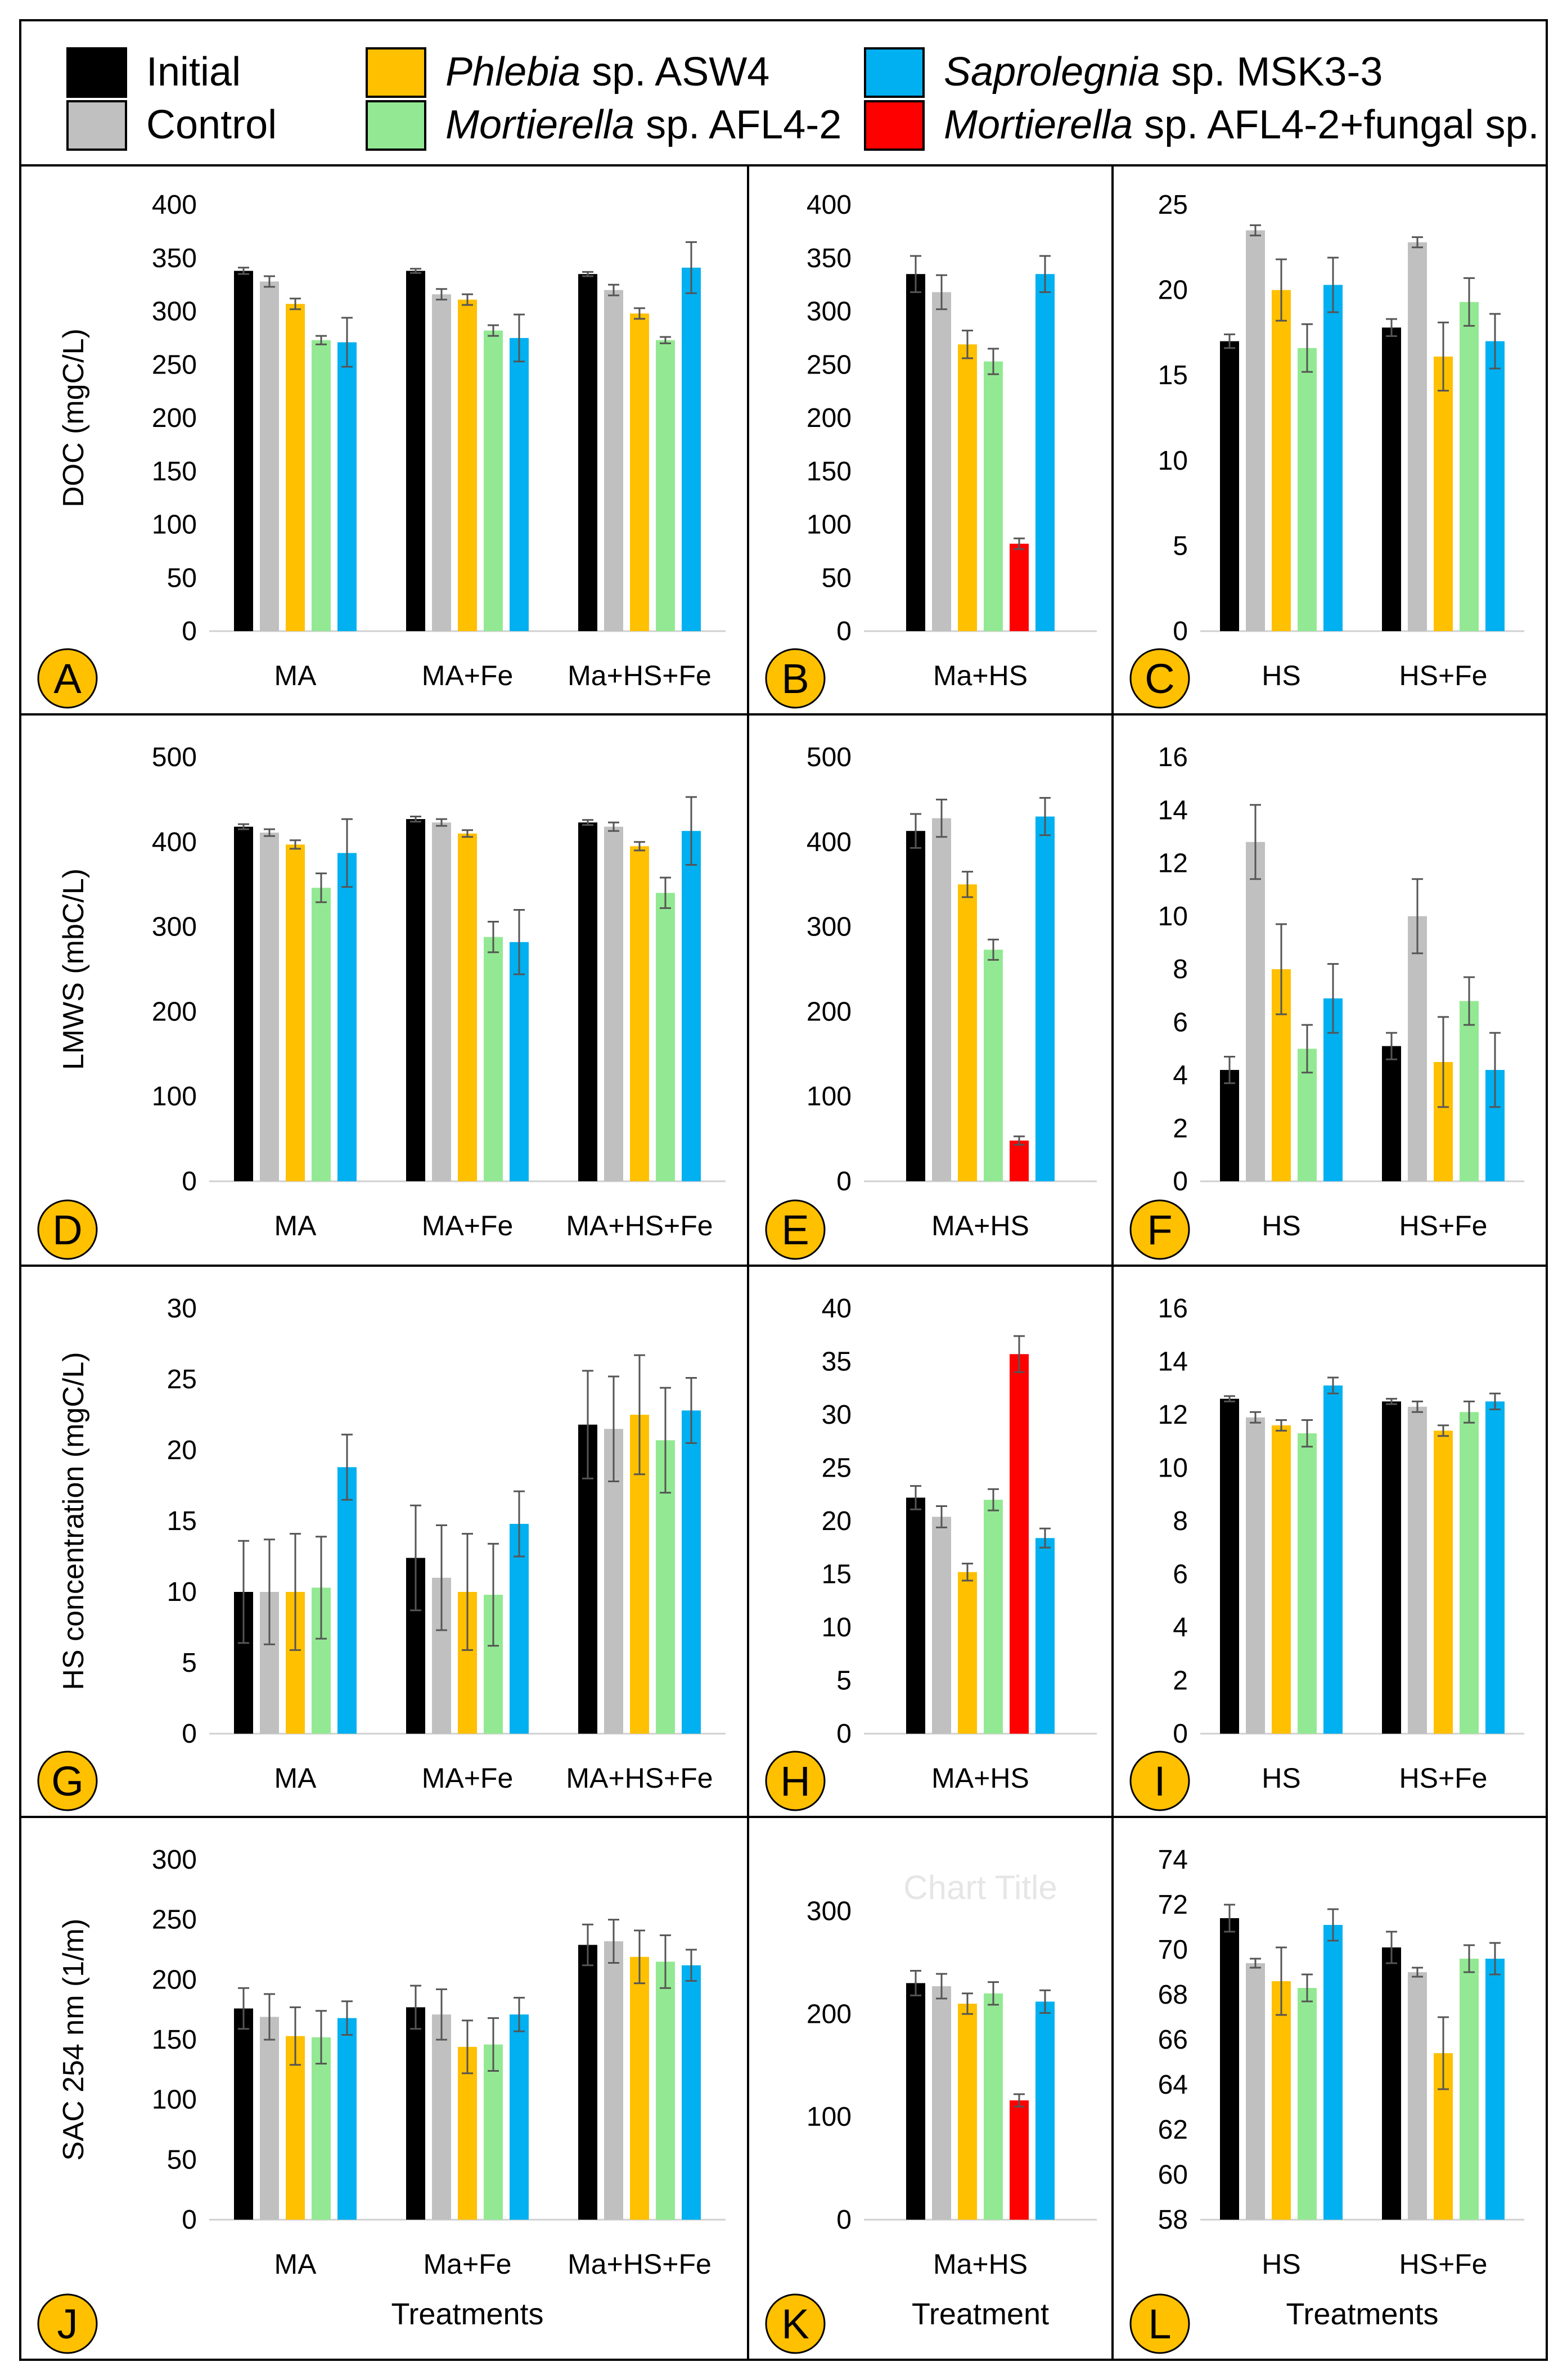 The height and width of the screenshot is (2380, 1567). Describe the element at coordinates (981, 675) in the screenshot. I see `category-label: Ma+HS` at that location.